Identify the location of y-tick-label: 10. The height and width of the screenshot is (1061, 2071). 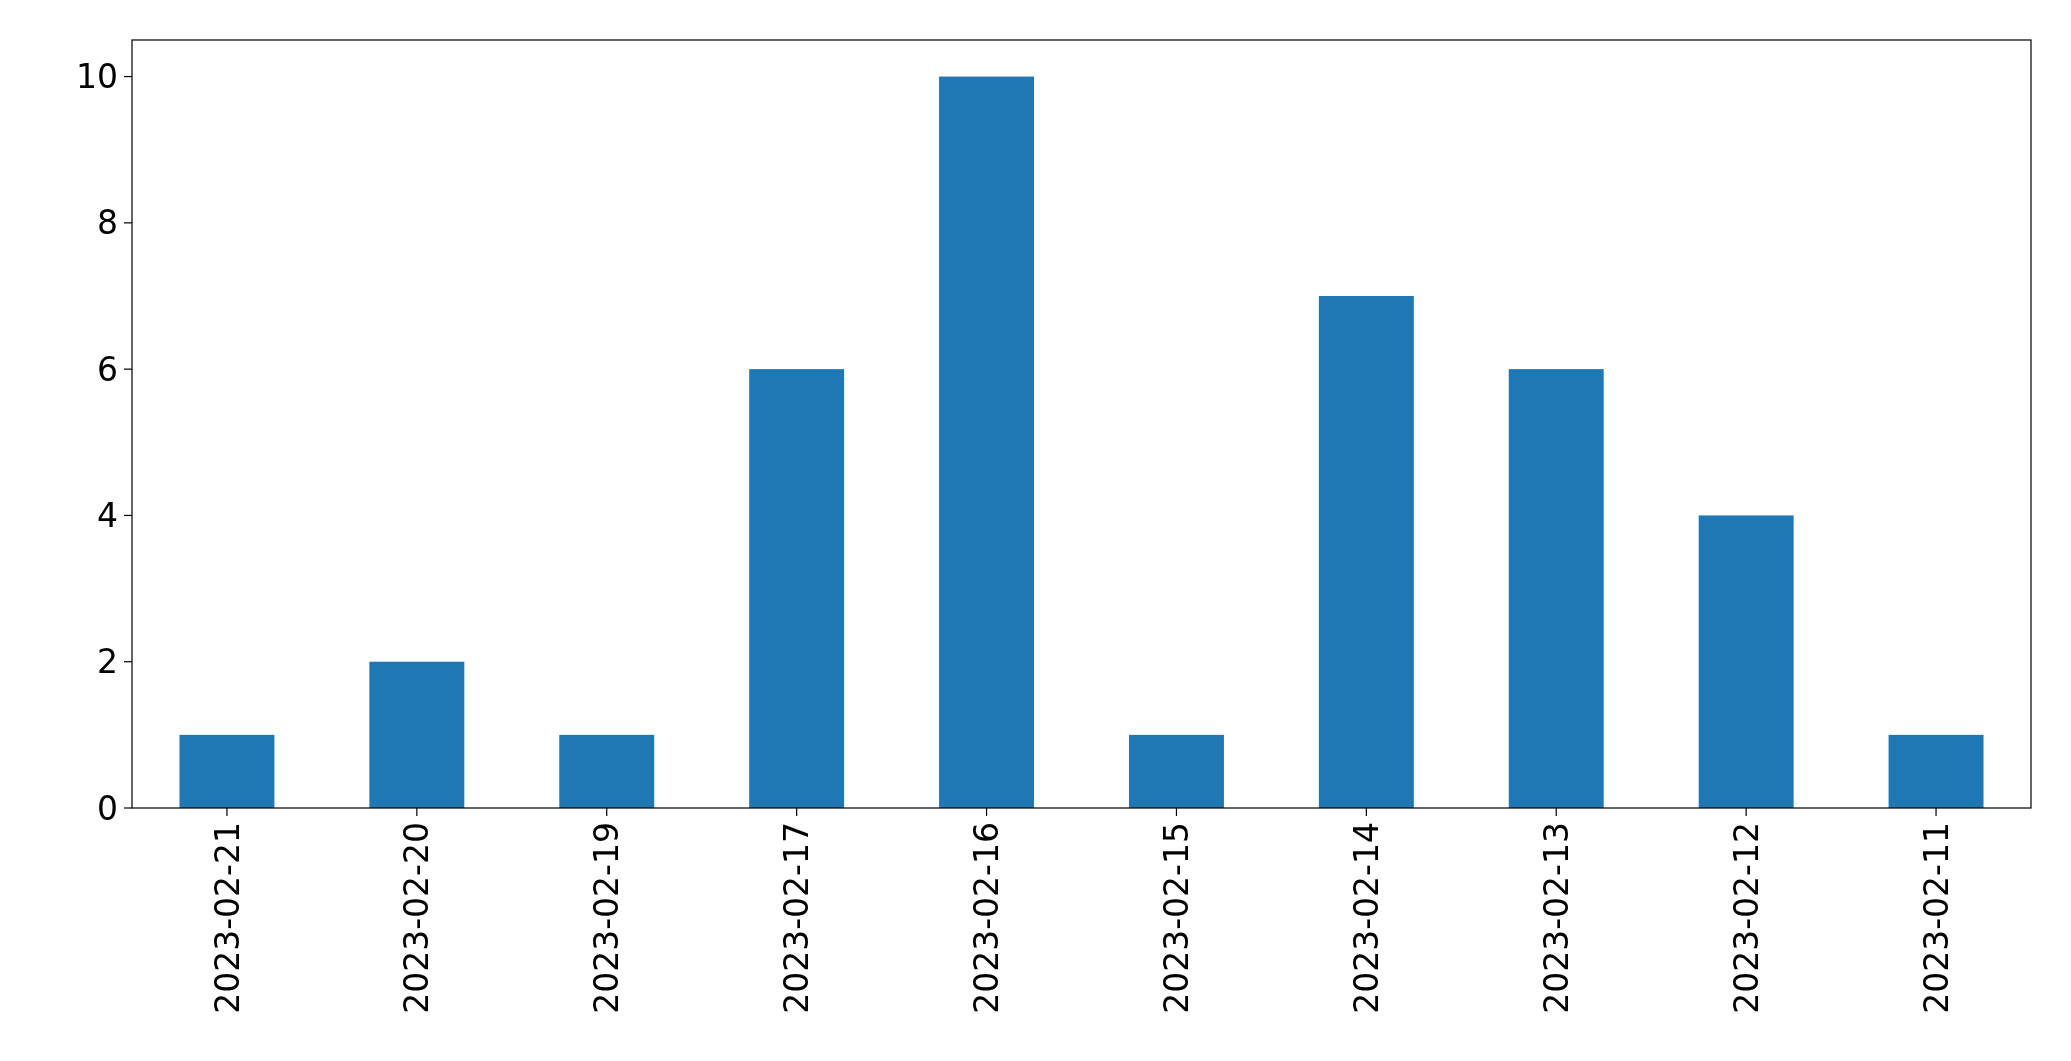
(97, 77).